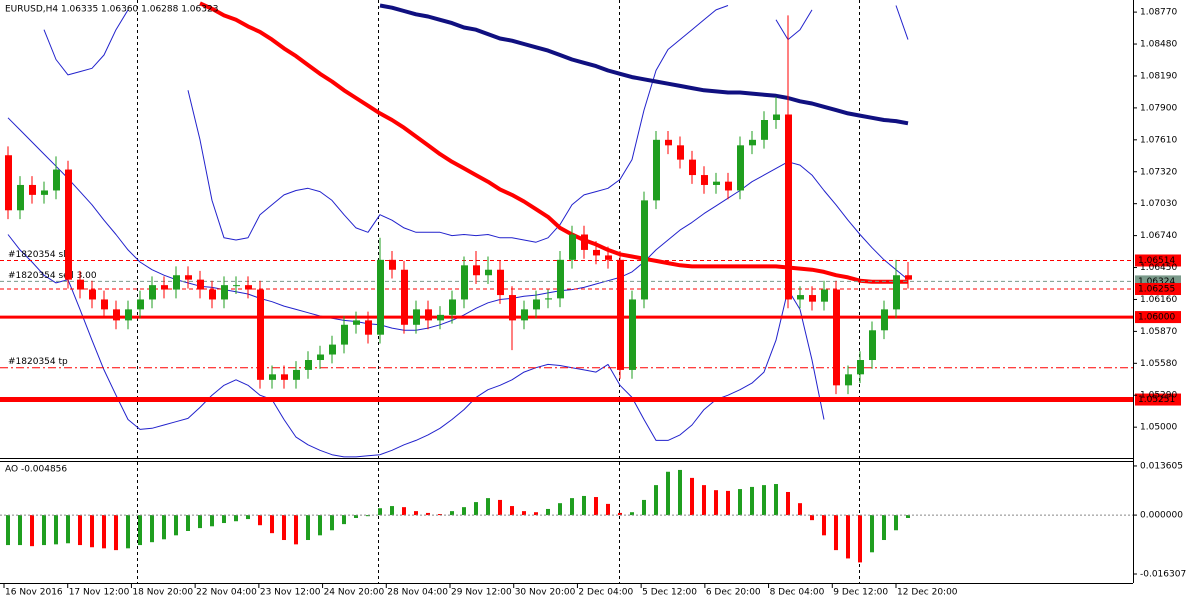  Describe the element at coordinates (1158, 76) in the screenshot. I see `y-tick-label: 1.08190` at that location.